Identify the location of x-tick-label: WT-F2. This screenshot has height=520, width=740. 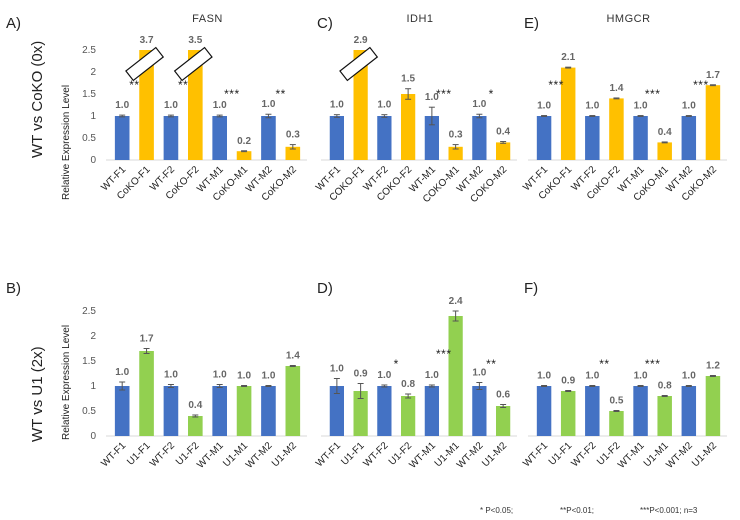
(162, 454).